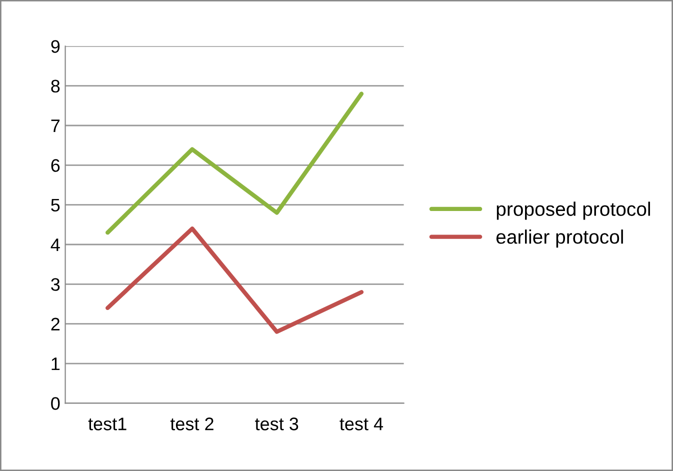 Image resolution: width=673 pixels, height=471 pixels. I want to click on y-tick-label: 3, so click(55, 284).